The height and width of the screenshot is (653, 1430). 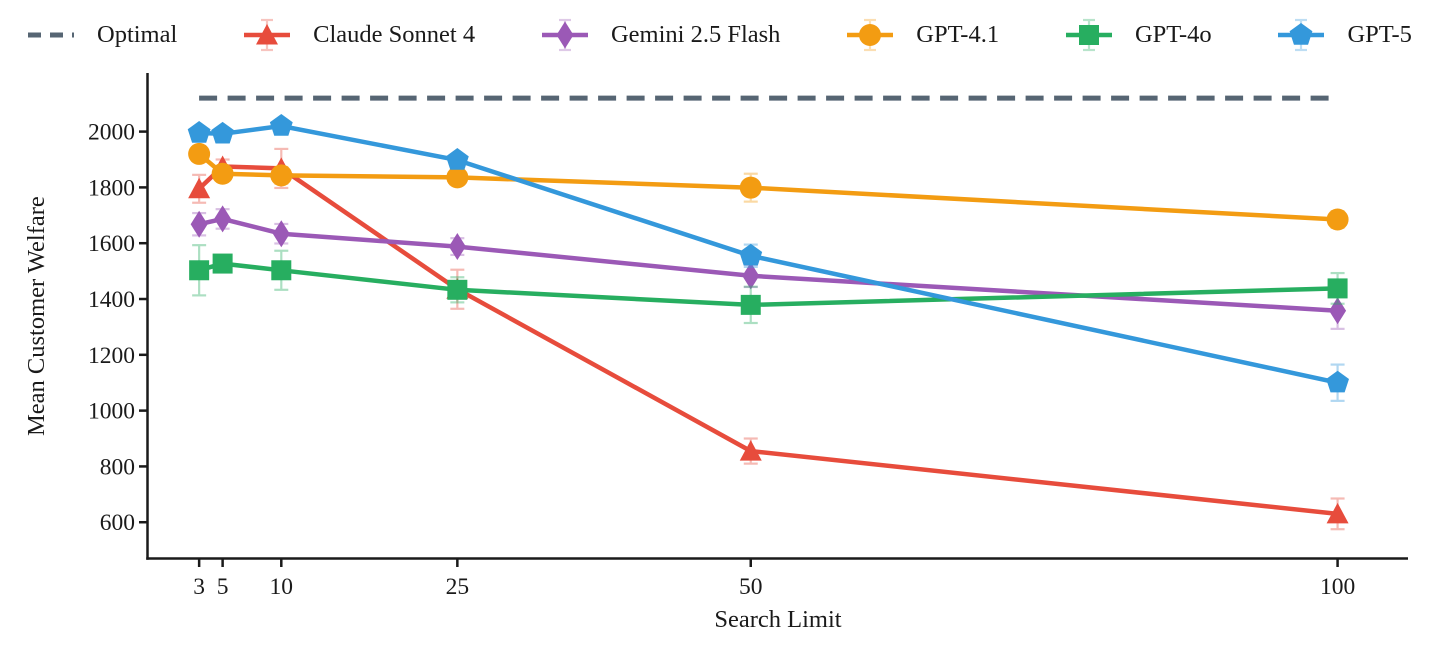 I want to click on legend-item-optimal: Optimal, so click(x=102, y=35).